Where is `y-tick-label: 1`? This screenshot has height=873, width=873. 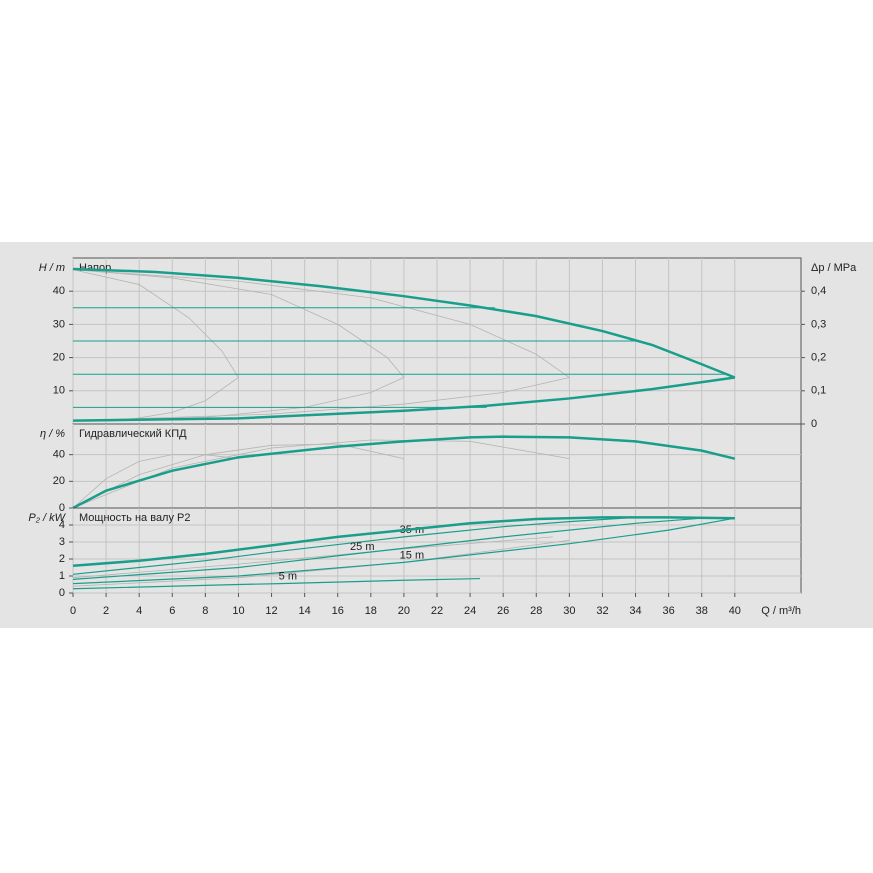 y-tick-label: 1 is located at coordinates (62, 576).